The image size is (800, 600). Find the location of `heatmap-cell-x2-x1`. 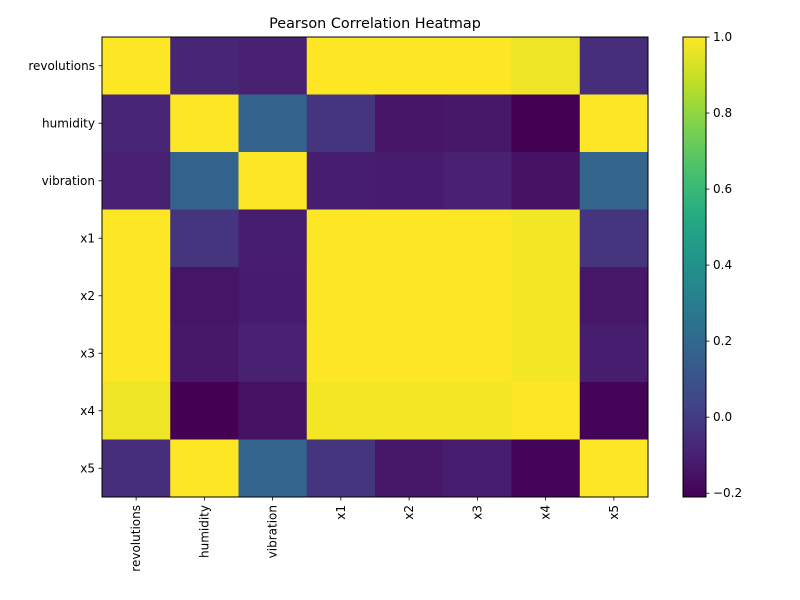

heatmap-cell-x2-x1 is located at coordinates (341, 296).